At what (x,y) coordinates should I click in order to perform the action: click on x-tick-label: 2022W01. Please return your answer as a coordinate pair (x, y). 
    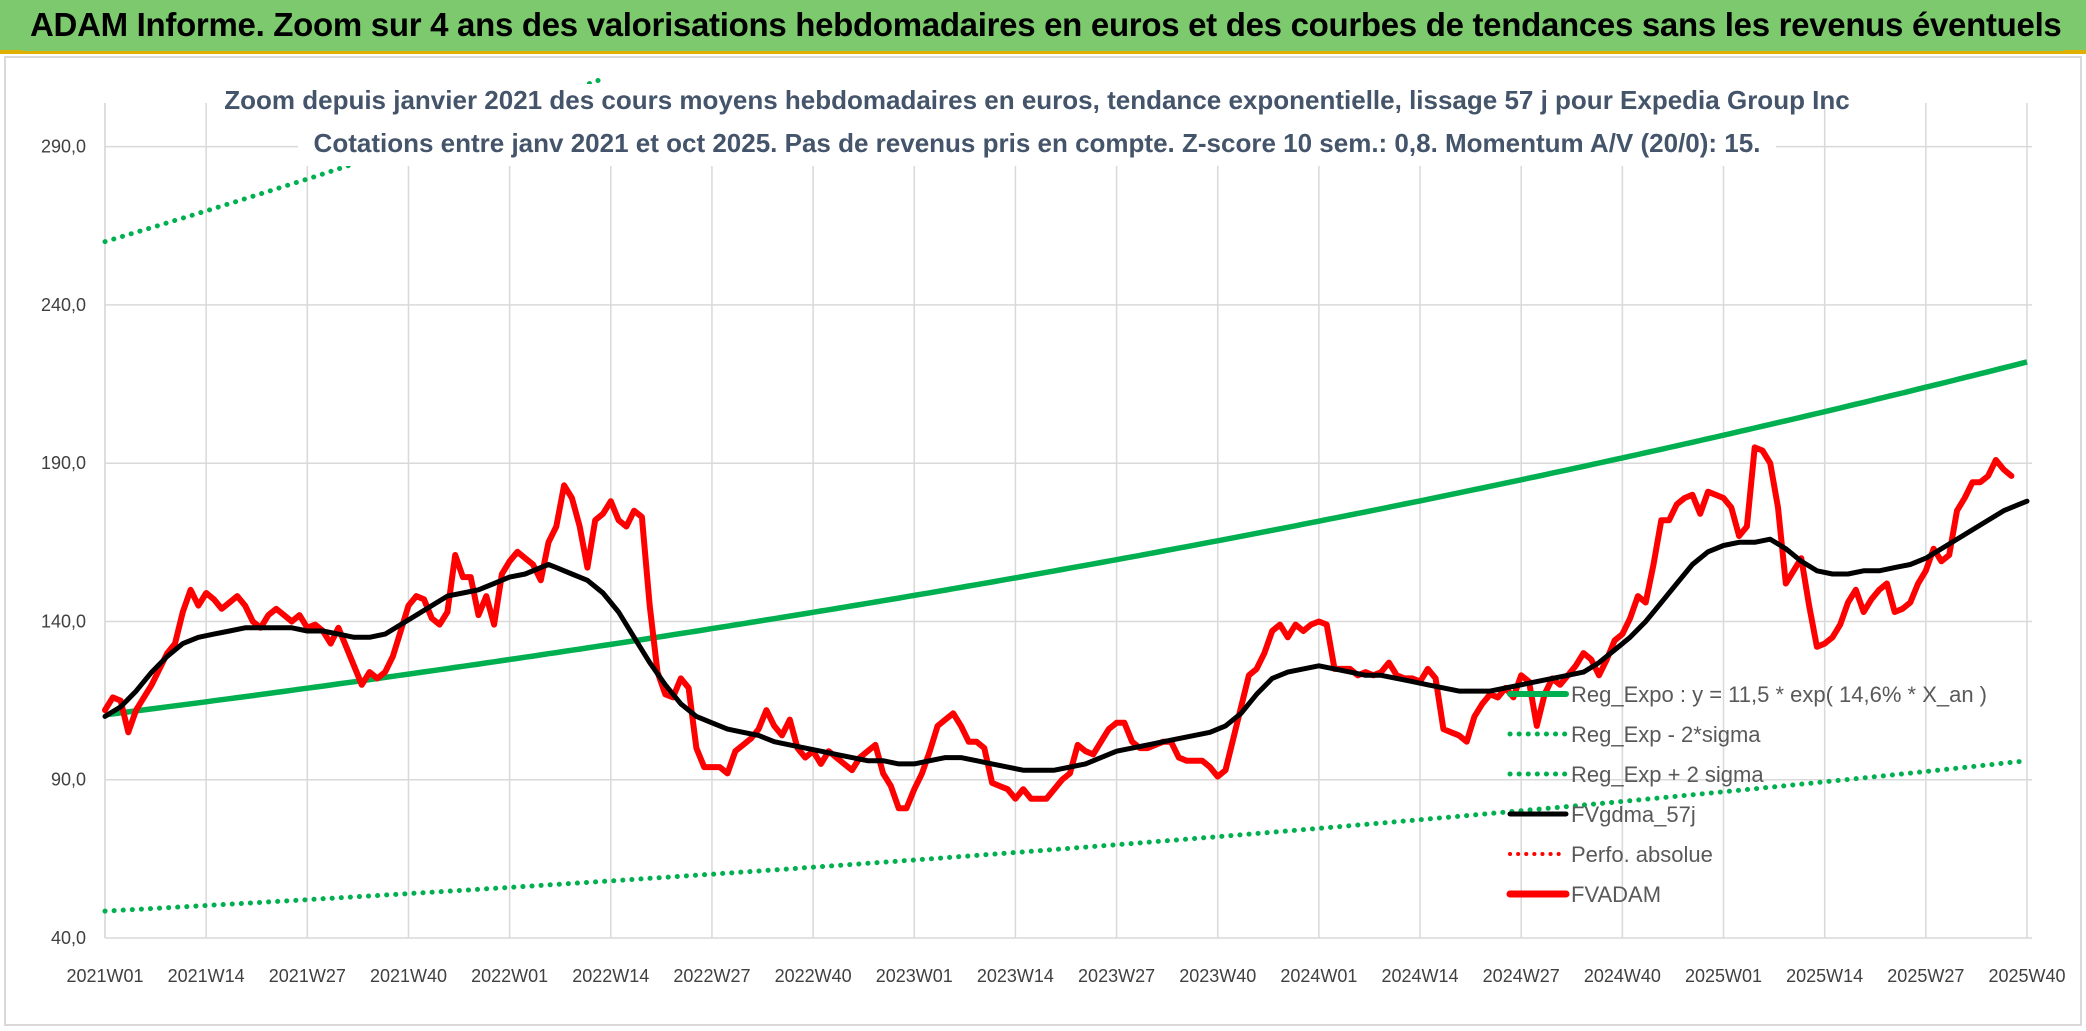
    Looking at the image, I should click on (509, 976).